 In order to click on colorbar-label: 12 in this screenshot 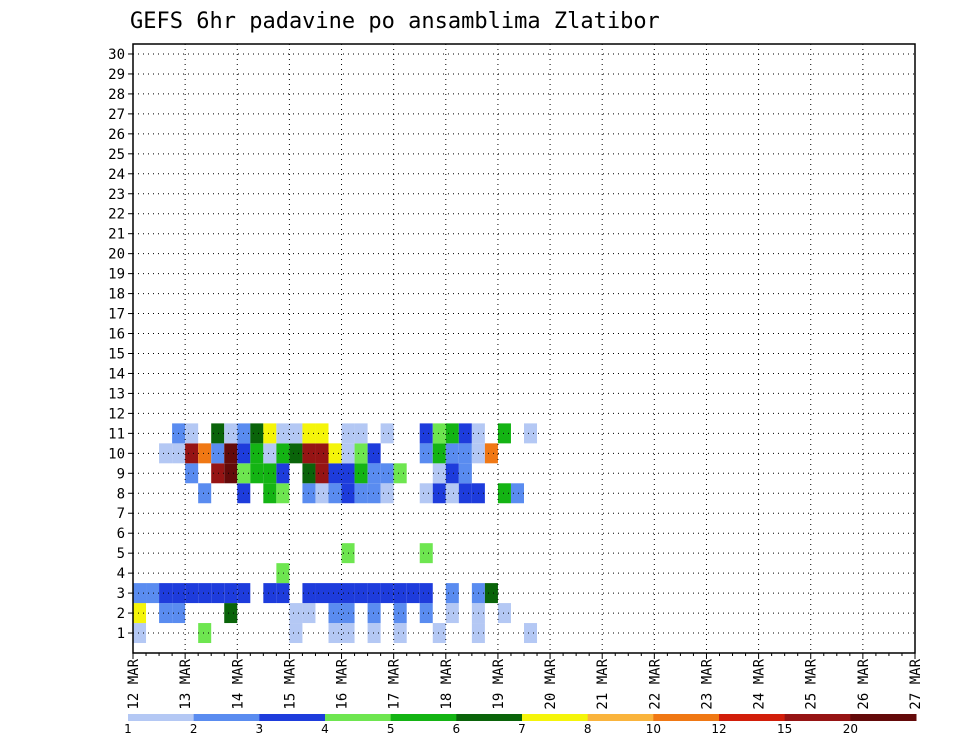, I will do `click(718, 729)`.